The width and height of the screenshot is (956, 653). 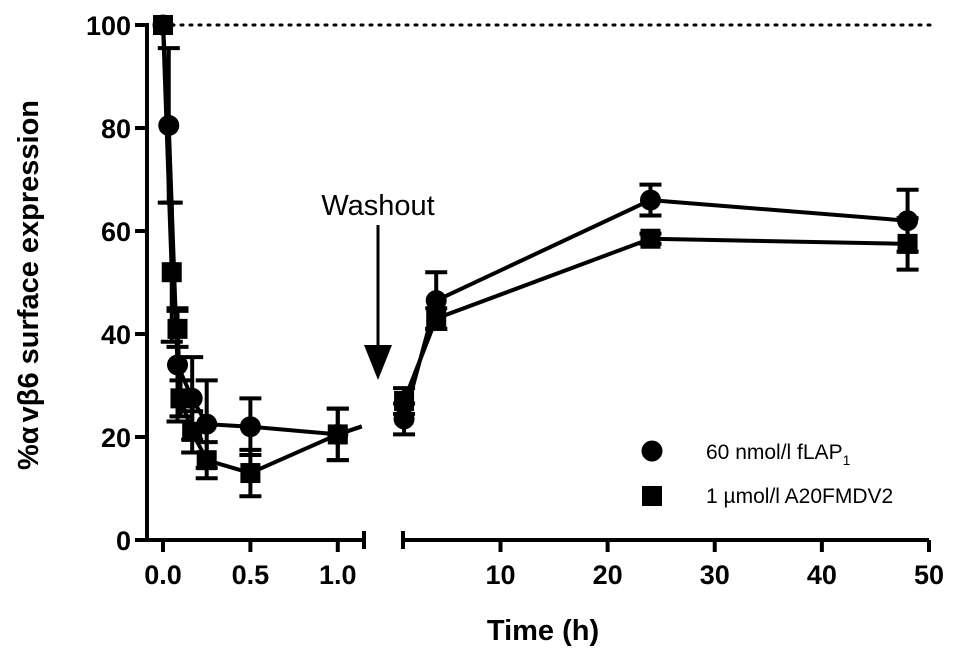 I want to click on y-title-v: v, so click(x=29, y=414).